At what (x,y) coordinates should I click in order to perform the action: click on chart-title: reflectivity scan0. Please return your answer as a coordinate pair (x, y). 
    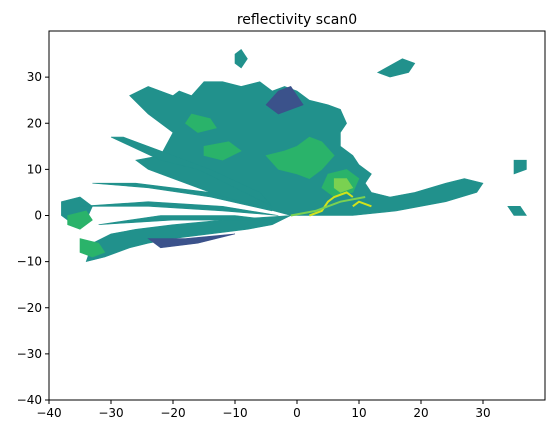
    Looking at the image, I should click on (297, 20).